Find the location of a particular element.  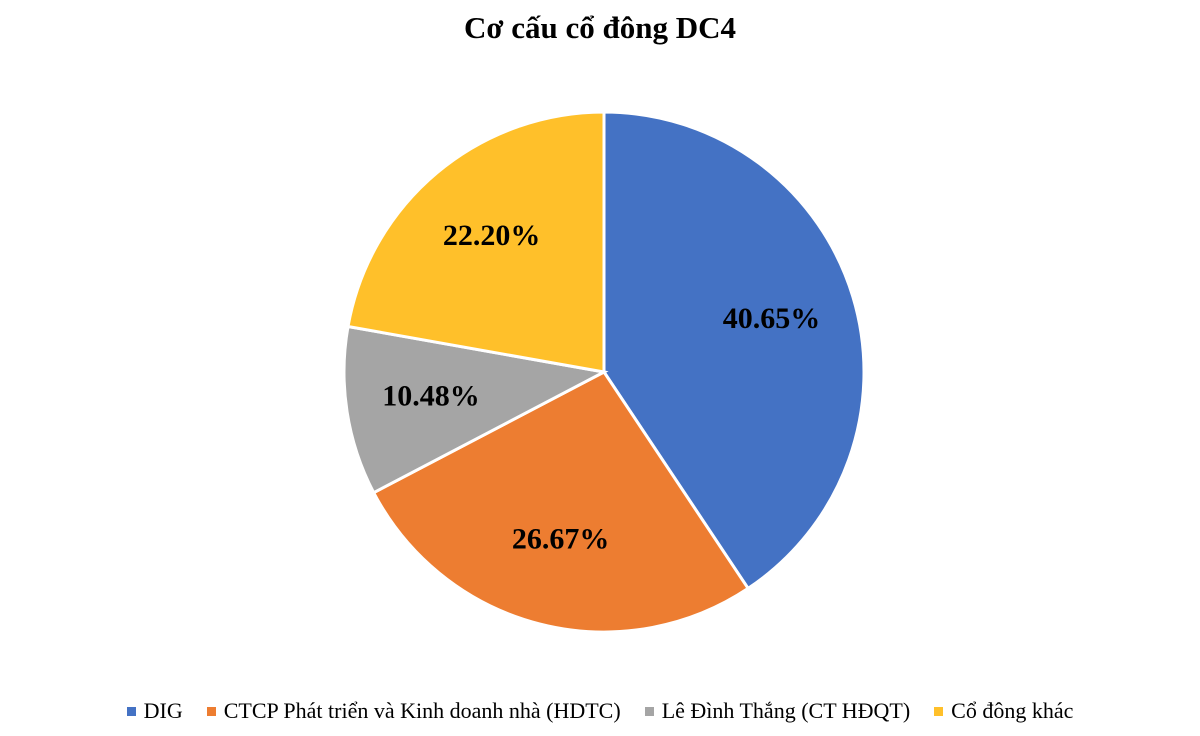

legend-item-le-dinh-thang: Lê Đình Thắng (CT HĐQT) is located at coordinates (777, 711).